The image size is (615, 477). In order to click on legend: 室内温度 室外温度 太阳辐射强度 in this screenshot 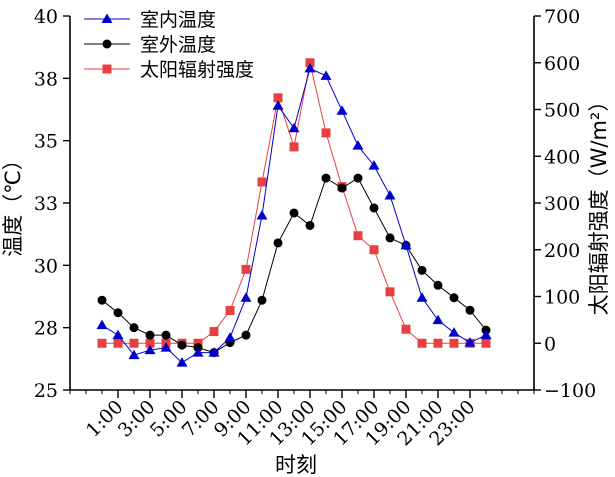, I will do `click(169, 45)`.